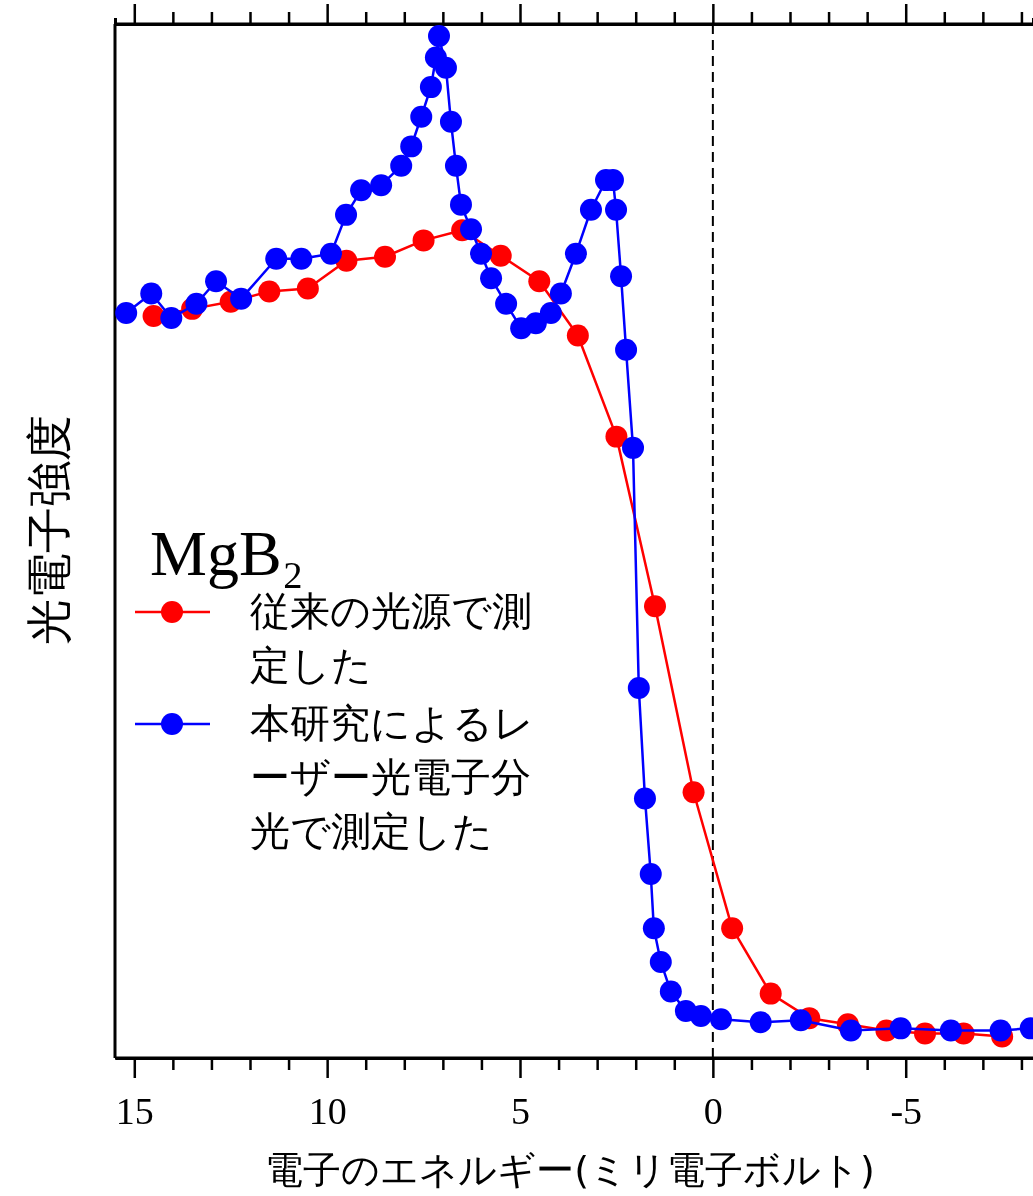  Describe the element at coordinates (906, 1111) in the screenshot. I see `x-tick-label: -5` at that location.